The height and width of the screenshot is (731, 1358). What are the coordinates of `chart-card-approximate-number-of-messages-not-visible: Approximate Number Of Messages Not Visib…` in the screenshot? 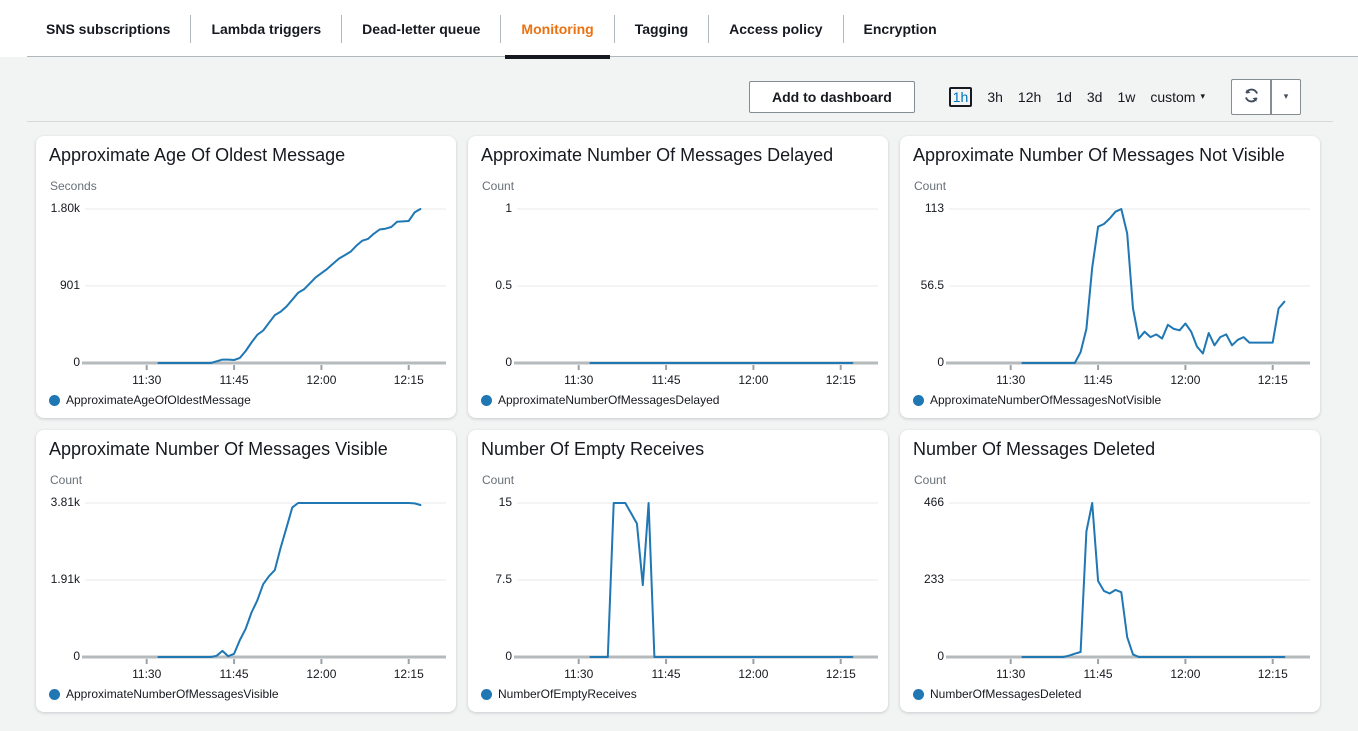 It's located at (1110, 277).